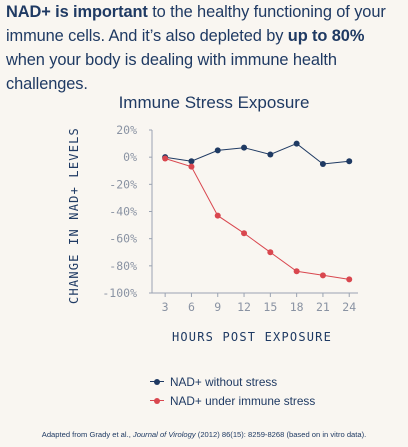 The width and height of the screenshot is (408, 447). What do you see at coordinates (157, 401) in the screenshot?
I see `legend-swatch-under-stress` at bounding box center [157, 401].